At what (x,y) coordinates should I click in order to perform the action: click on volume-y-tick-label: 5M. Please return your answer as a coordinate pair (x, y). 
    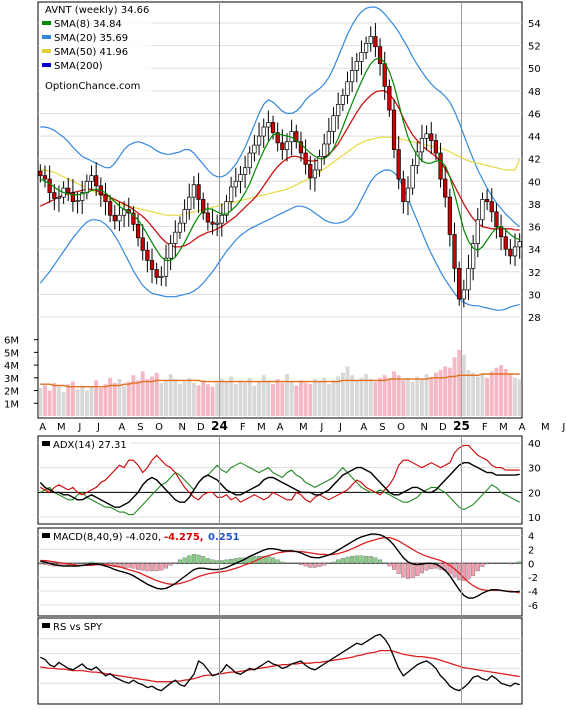
    Looking at the image, I should click on (11, 353).